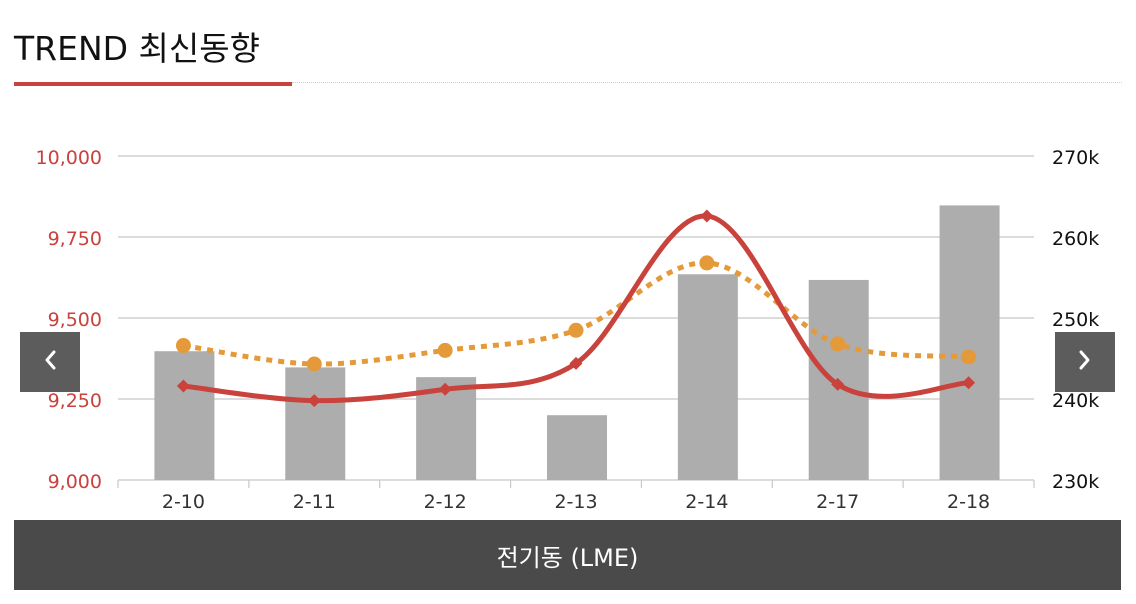 The height and width of the screenshot is (604, 1136). What do you see at coordinates (1075, 320) in the screenshot?
I see `right-axis-label: 250k` at bounding box center [1075, 320].